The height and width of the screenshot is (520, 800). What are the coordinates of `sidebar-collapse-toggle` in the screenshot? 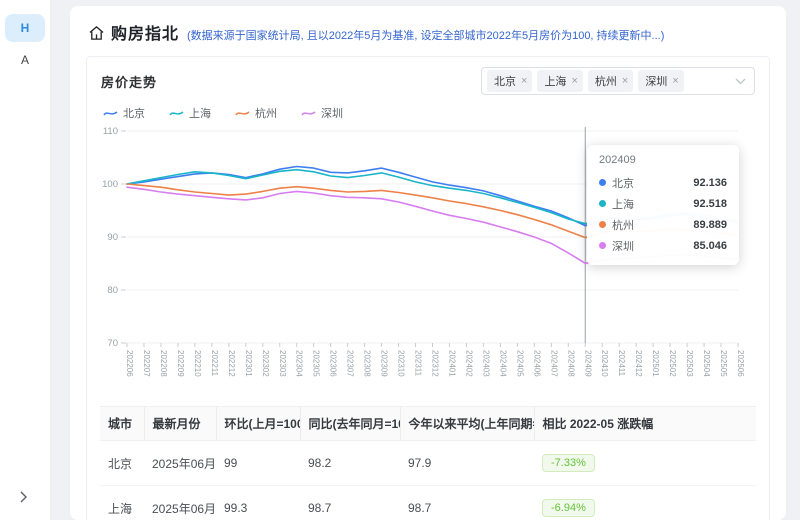 It's located at (23, 497).